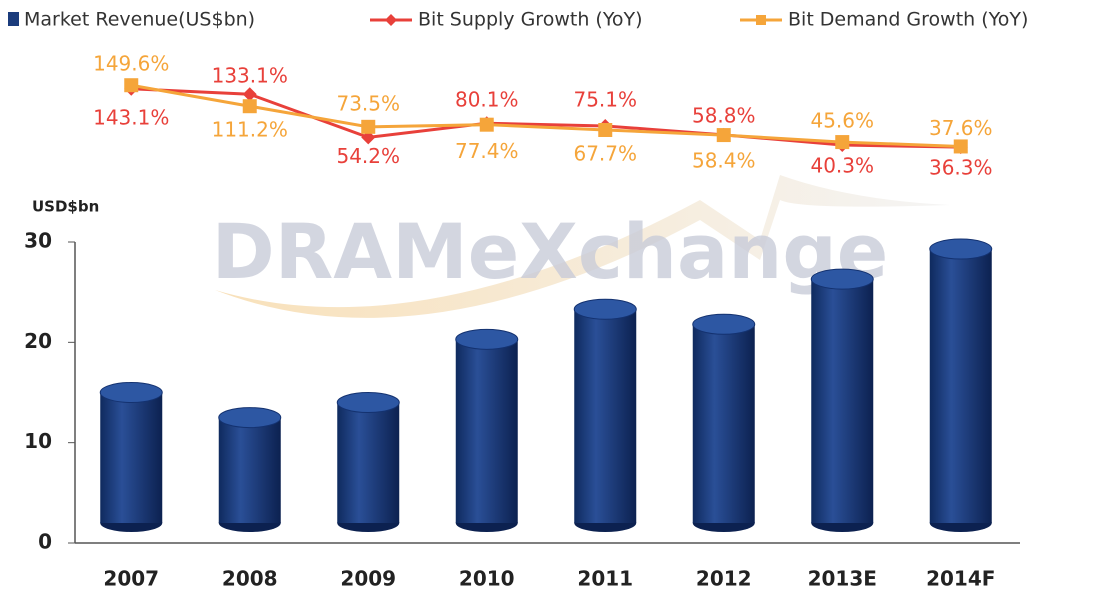  I want to click on value-label: 149.6%, so click(131, 64).